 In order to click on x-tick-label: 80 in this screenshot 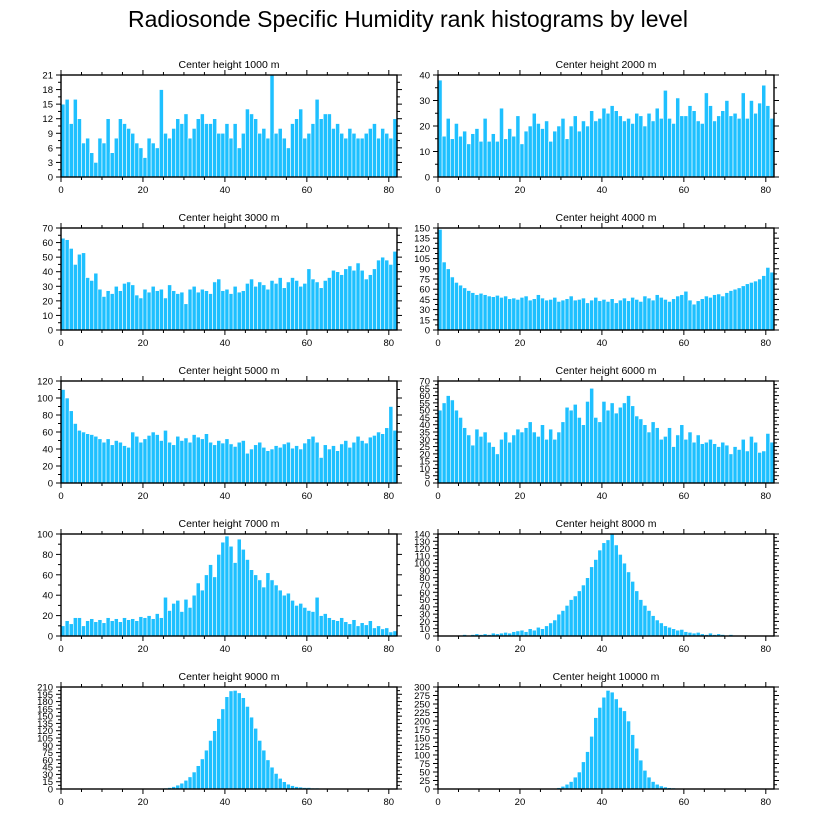, I will do `click(766, 190)`.